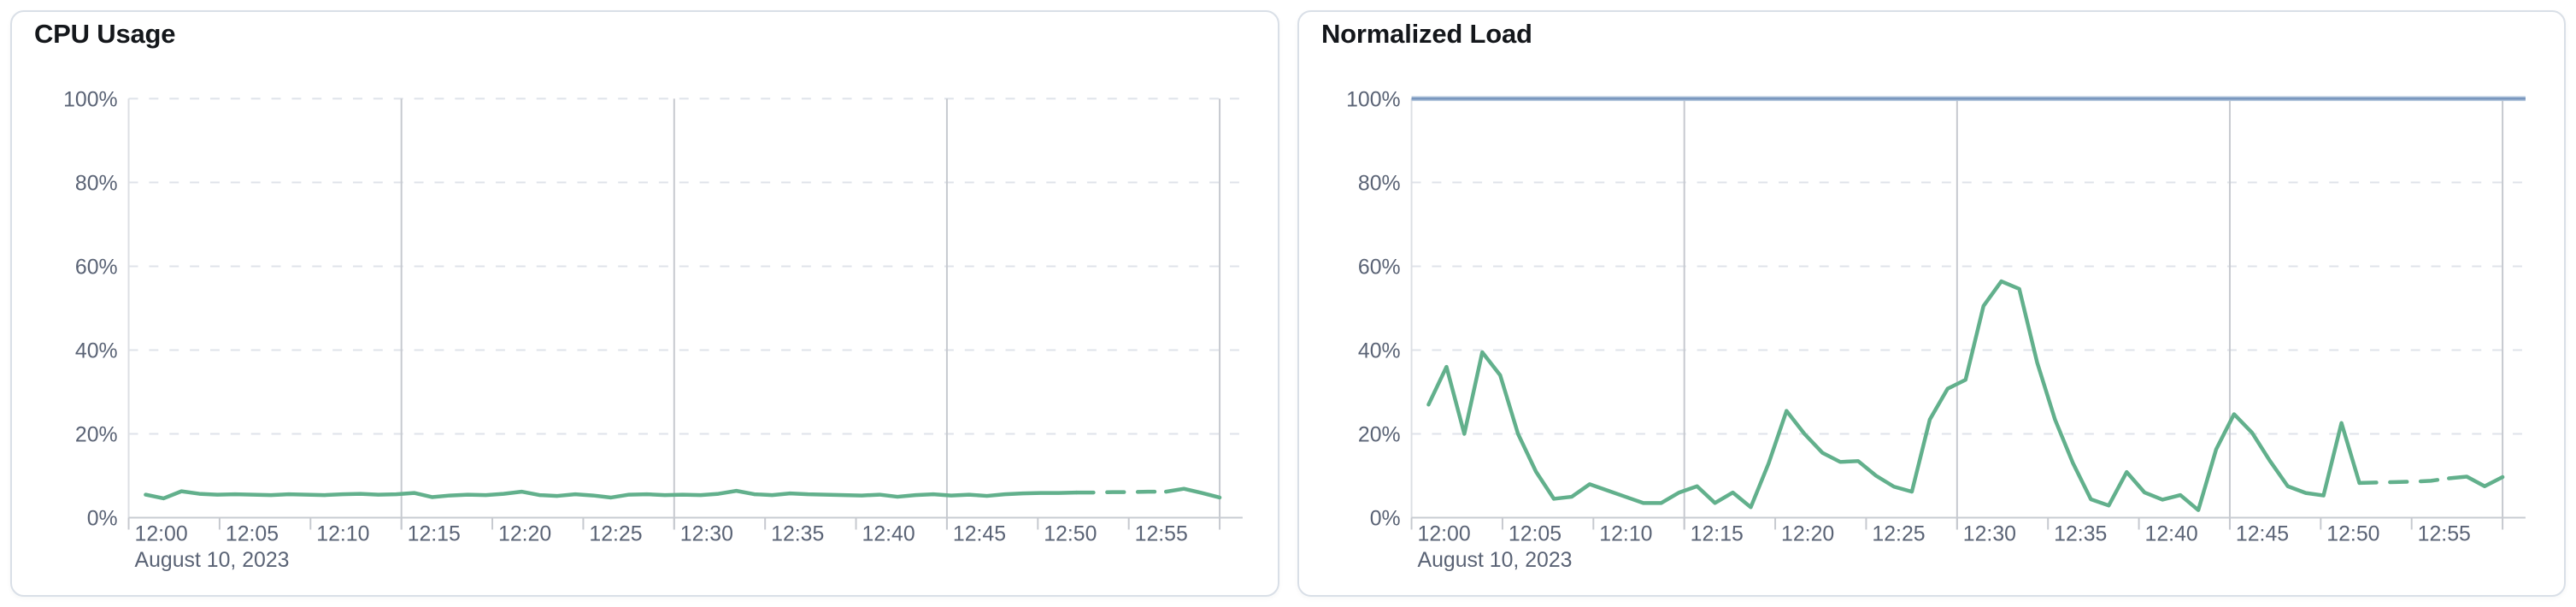  Describe the element at coordinates (2404, 481) in the screenshot. I see `series-line-dashed` at that location.